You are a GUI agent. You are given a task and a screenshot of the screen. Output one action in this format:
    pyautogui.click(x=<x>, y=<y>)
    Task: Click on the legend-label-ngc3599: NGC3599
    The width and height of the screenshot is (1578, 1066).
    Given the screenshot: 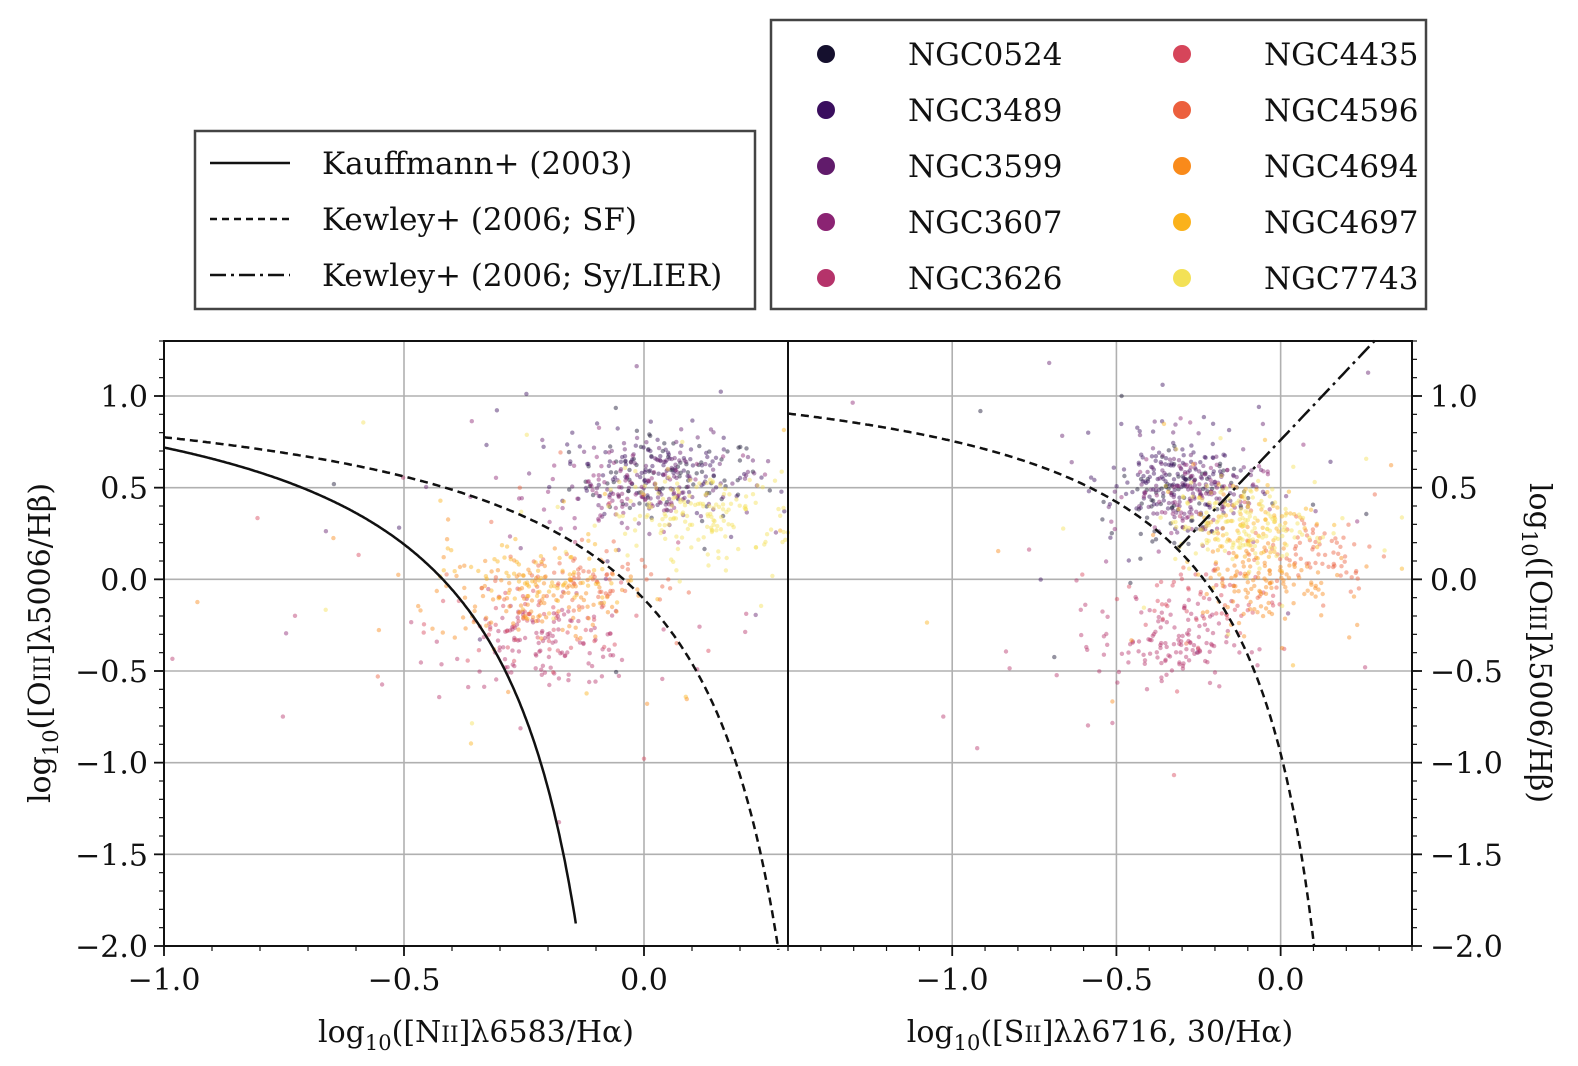 What is the action you would take?
    pyautogui.click(x=985, y=167)
    